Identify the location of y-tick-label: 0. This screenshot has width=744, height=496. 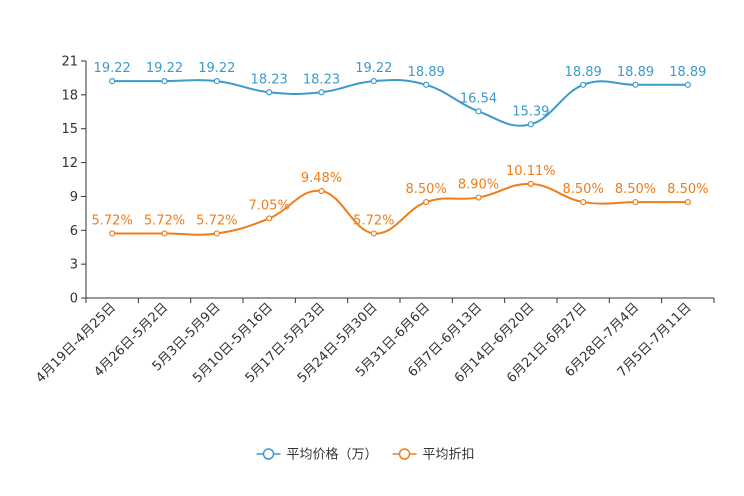
(74, 299).